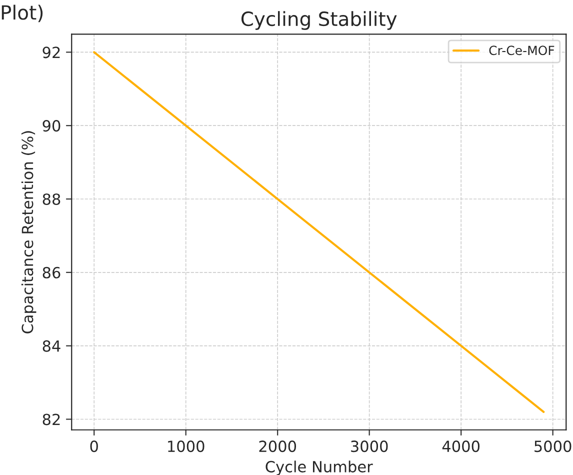 The height and width of the screenshot is (475, 573). What do you see at coordinates (369, 446) in the screenshot?
I see `x-tick-label: 3000` at bounding box center [369, 446].